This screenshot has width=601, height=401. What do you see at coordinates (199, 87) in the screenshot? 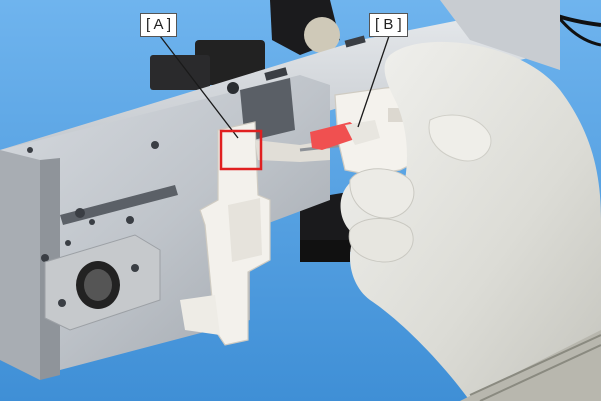
I see `leader-line-a` at bounding box center [199, 87].